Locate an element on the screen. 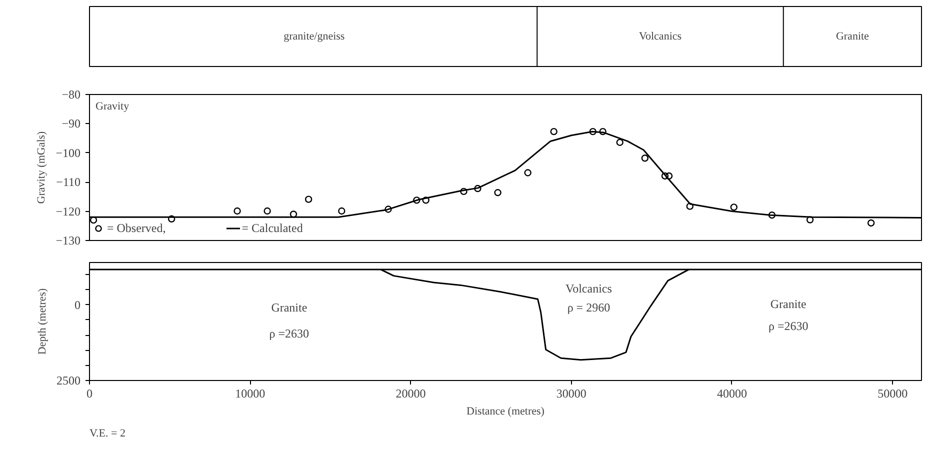 This screenshot has height=464, width=929. y-tick-label: −120 is located at coordinates (68, 211).